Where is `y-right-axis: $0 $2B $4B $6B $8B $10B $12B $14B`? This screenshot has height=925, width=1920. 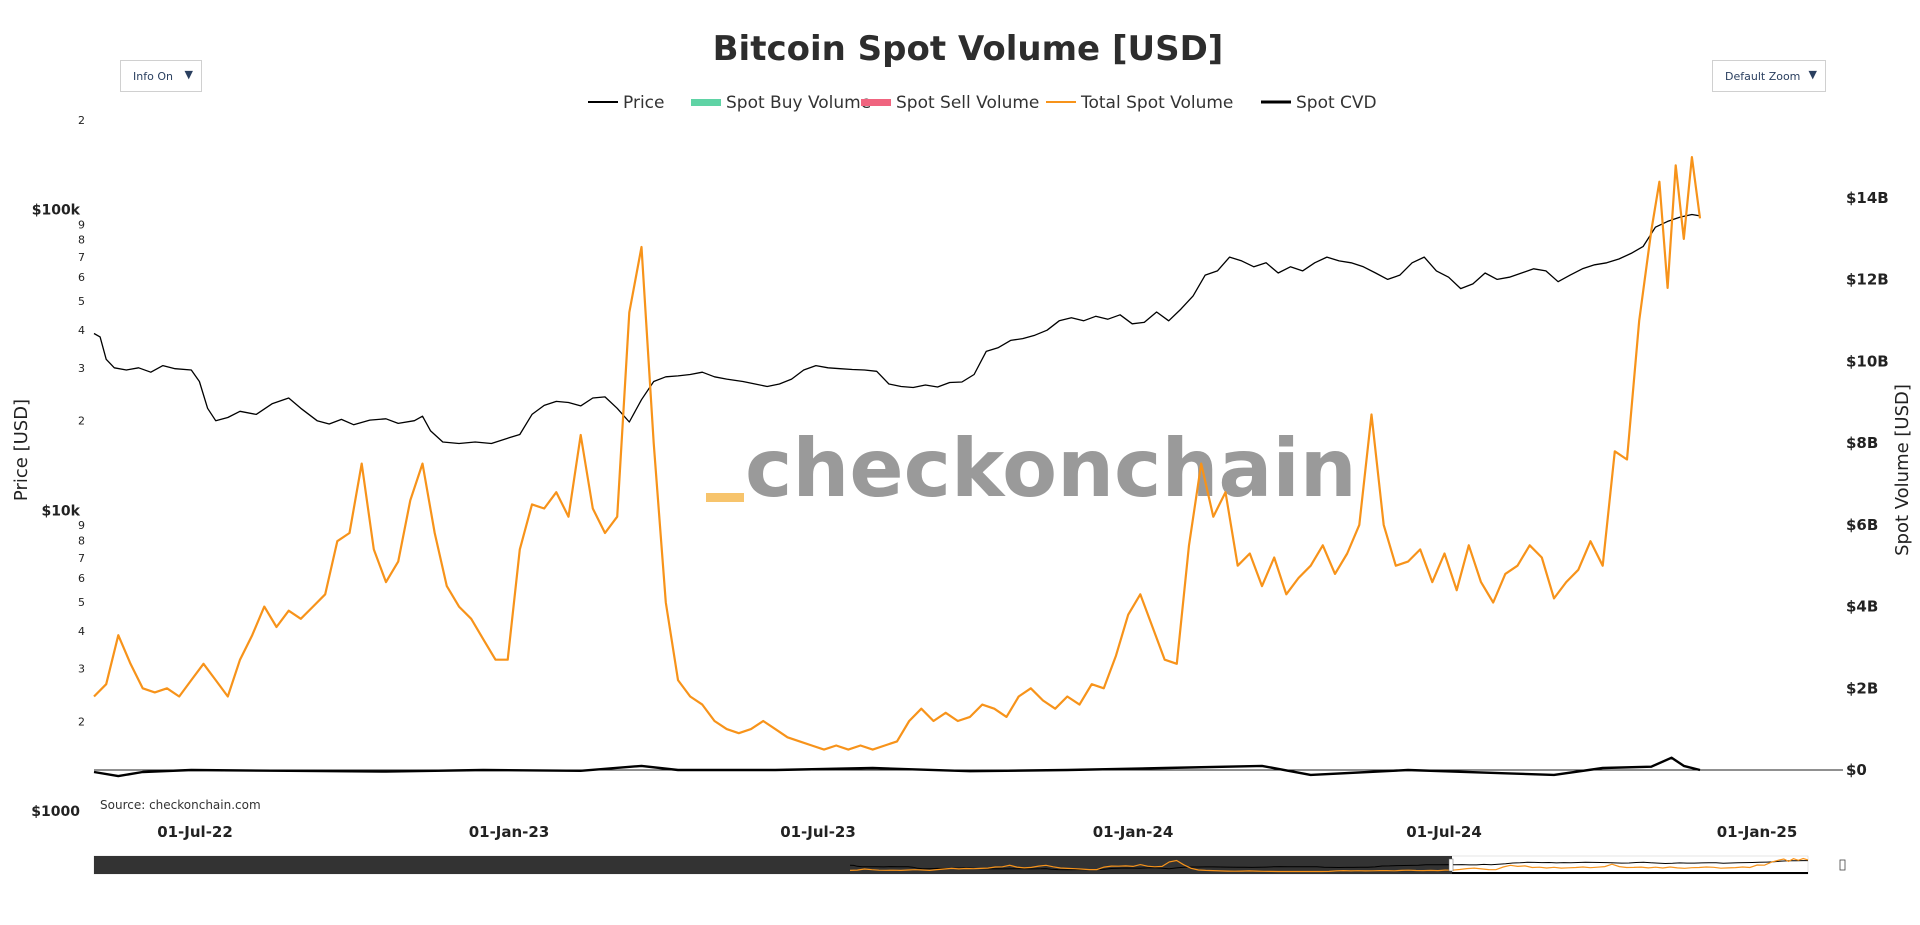
y-right-axis: $0 $2B $4B $6B $8B $10B $12B $14B is located at coordinates (1867, 484).